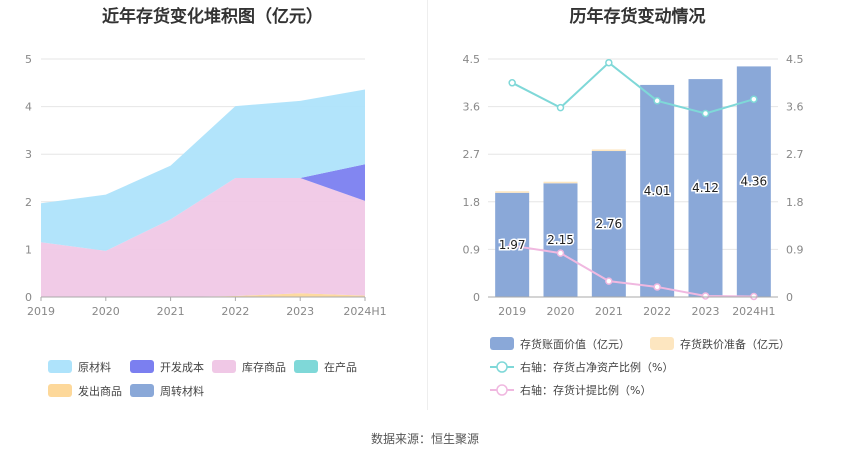 The image size is (850, 459). Describe the element at coordinates (424, 439) in the screenshot. I see `data-source-note: 数据来源：恒生聚源` at that location.